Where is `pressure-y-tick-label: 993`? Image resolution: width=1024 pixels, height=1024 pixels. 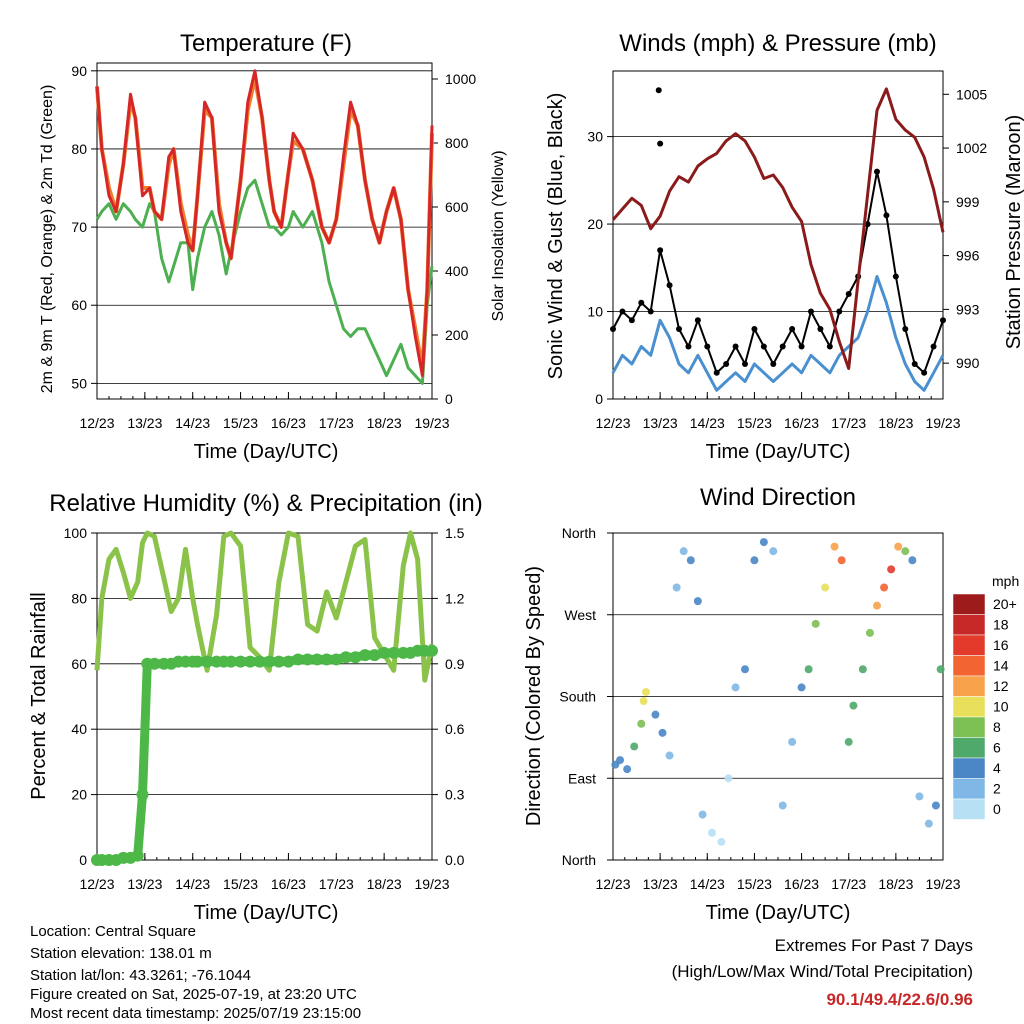
pressure-y-tick-label: 993 is located at coordinates (968, 309).